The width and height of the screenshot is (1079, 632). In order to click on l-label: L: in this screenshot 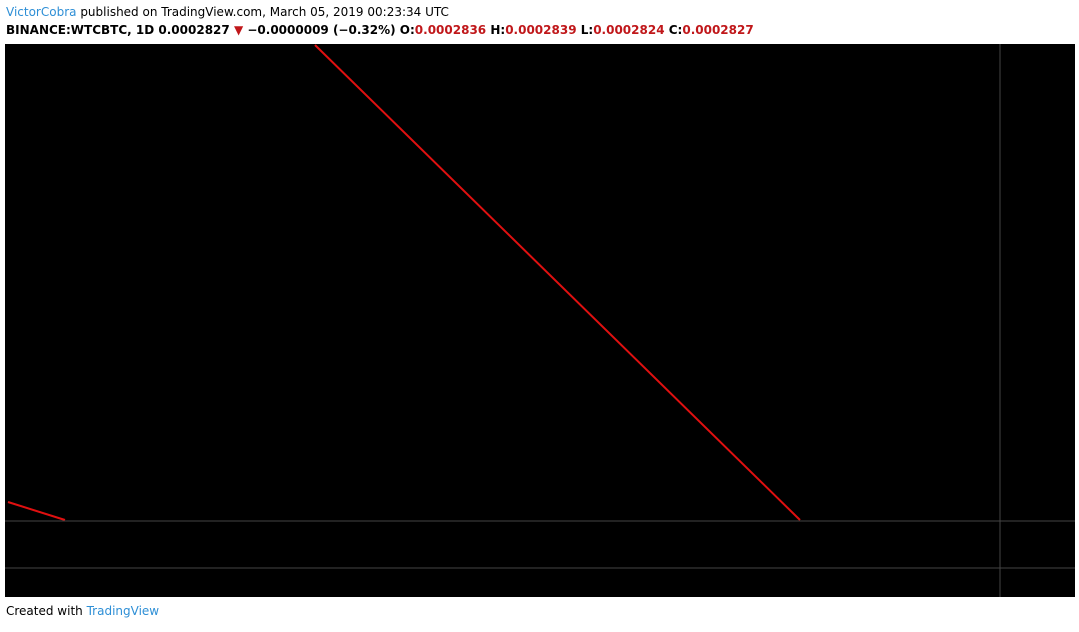, I will do `click(587, 30)`.